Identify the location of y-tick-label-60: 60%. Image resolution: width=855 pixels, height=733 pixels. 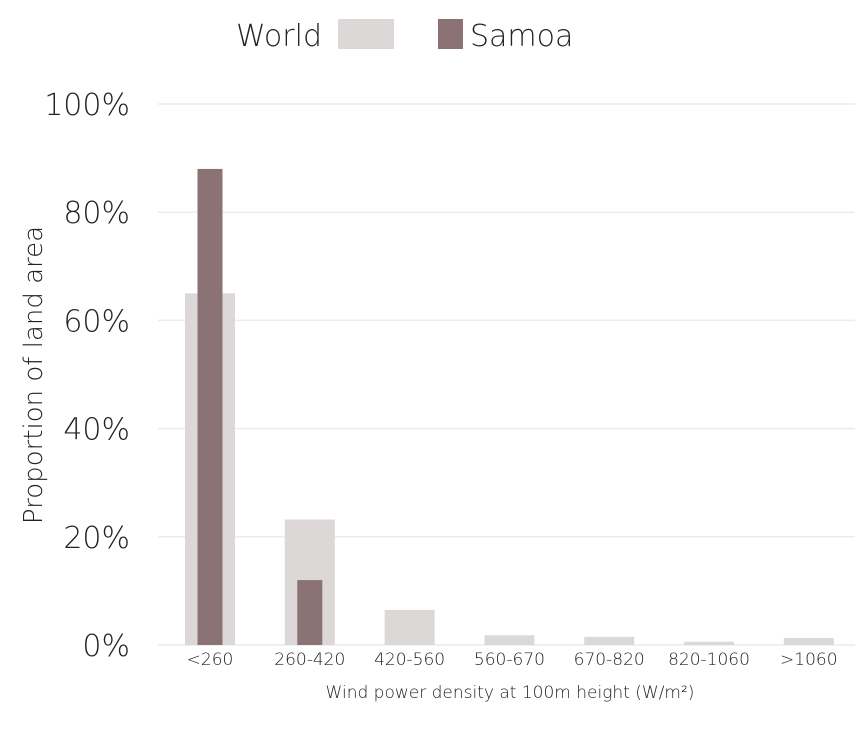
(96, 321).